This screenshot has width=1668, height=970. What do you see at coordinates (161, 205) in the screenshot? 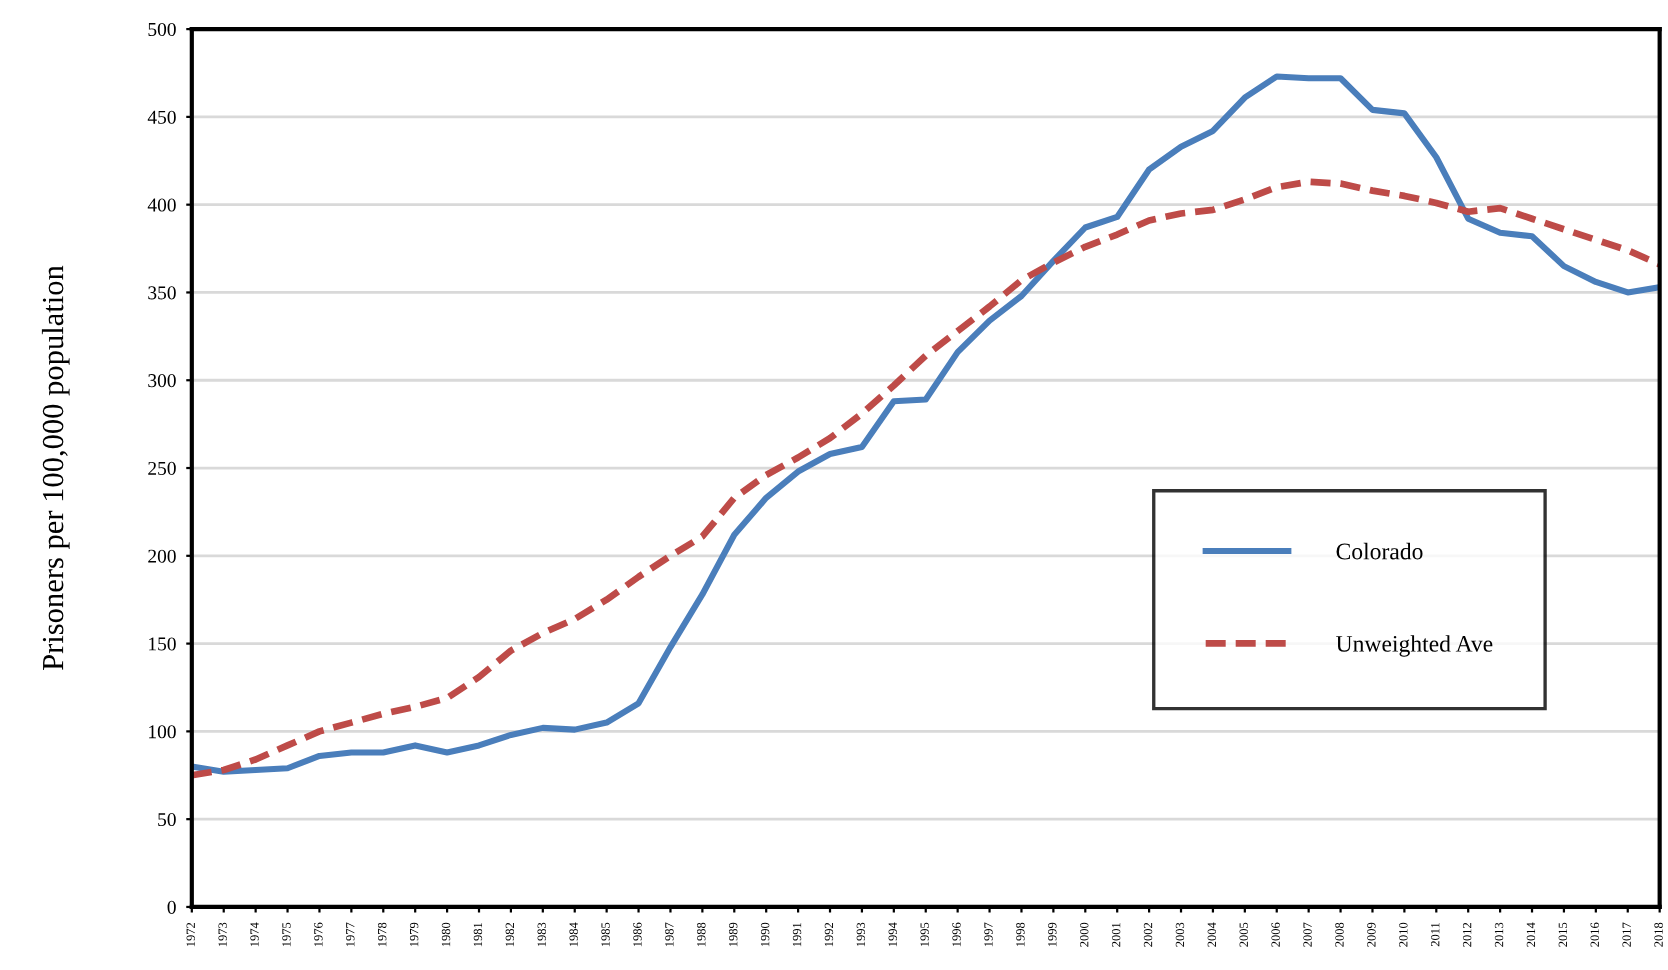
I see `y-tick-label: 400` at bounding box center [161, 205].